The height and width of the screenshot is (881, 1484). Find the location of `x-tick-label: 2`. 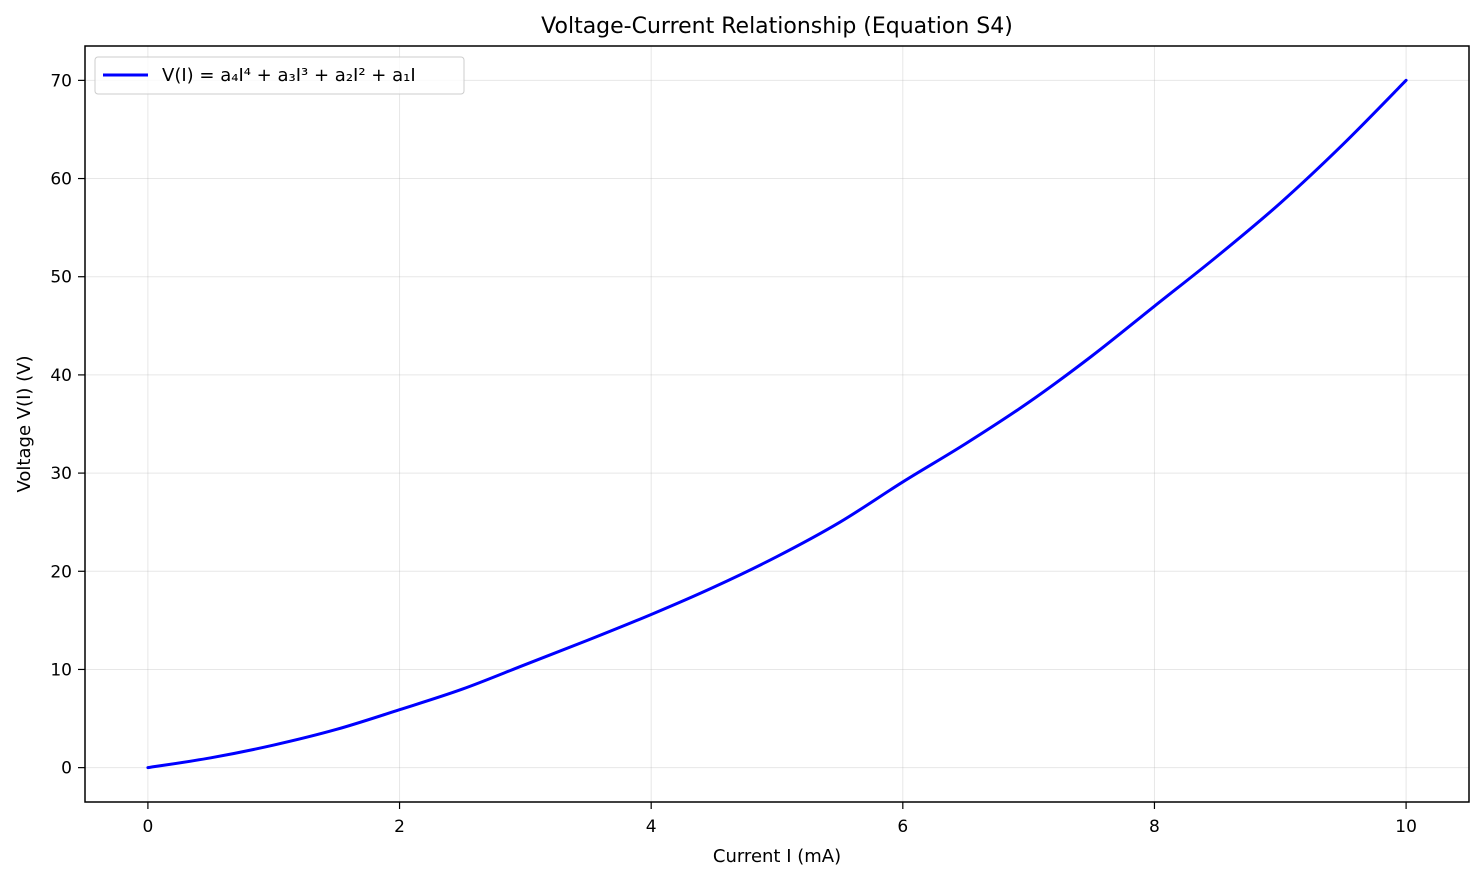

x-tick-label: 2 is located at coordinates (399, 827).